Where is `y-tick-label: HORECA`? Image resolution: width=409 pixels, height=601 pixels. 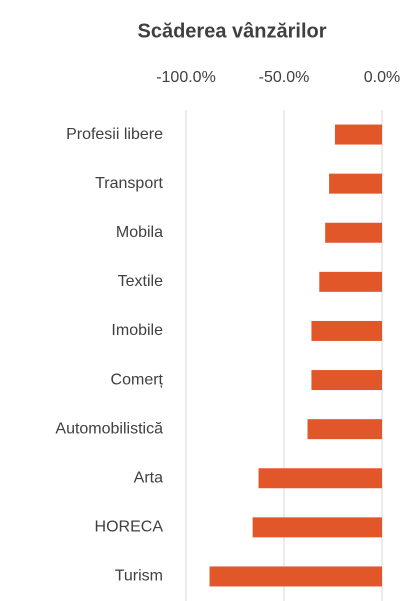 y-tick-label: HORECA is located at coordinates (129, 527).